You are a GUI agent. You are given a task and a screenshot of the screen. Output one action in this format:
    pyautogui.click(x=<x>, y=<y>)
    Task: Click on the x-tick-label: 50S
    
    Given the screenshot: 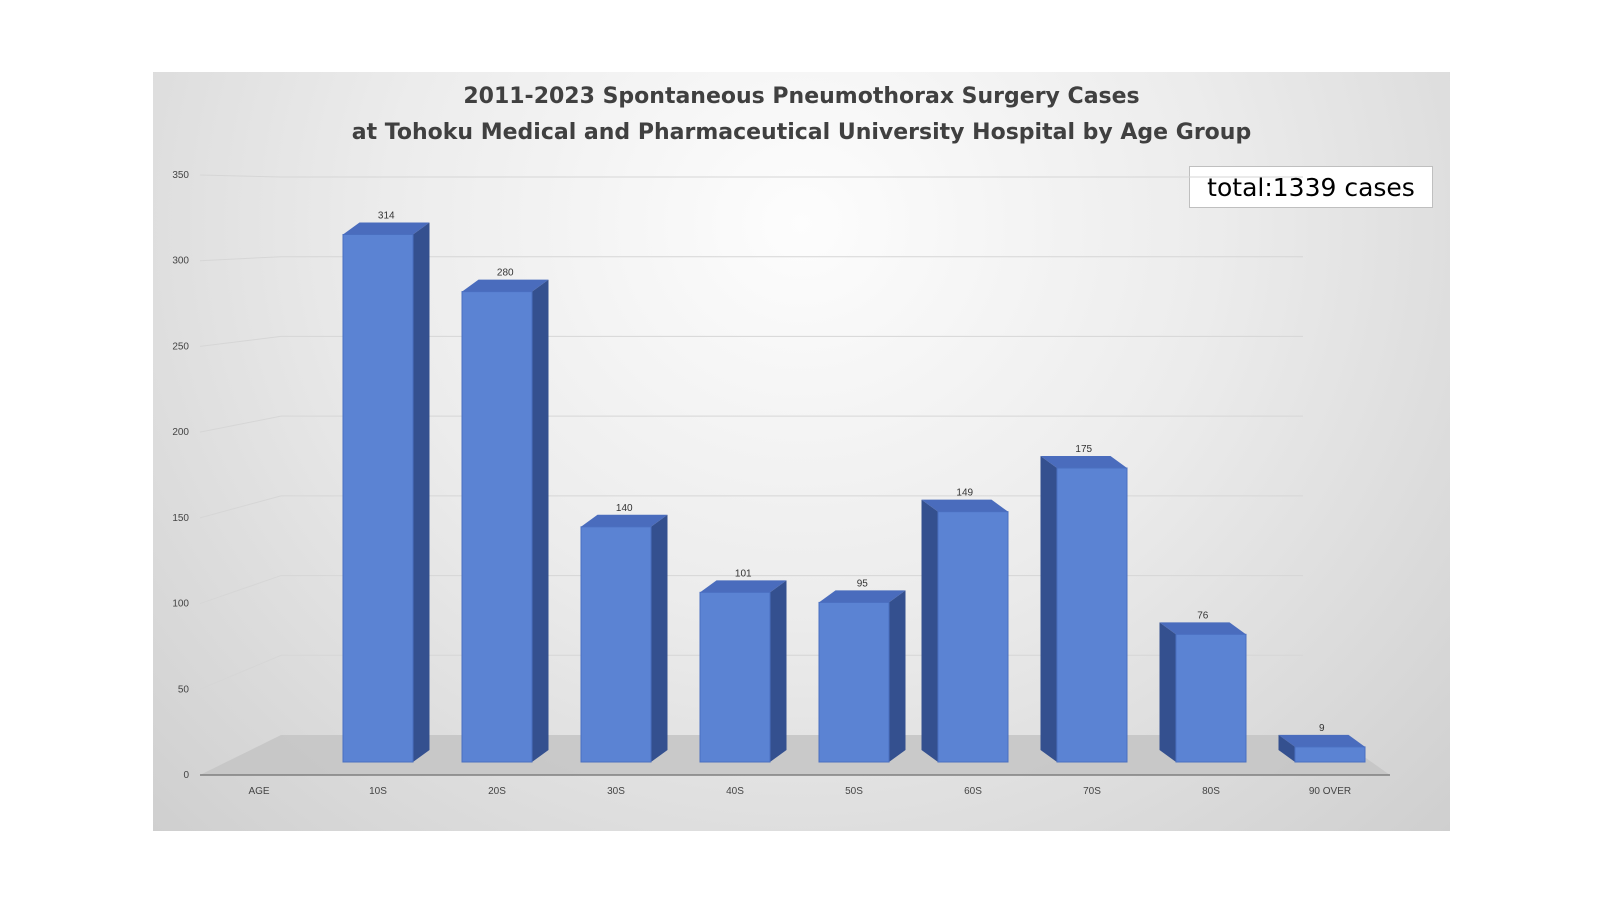 What is the action you would take?
    pyautogui.click(x=854, y=791)
    